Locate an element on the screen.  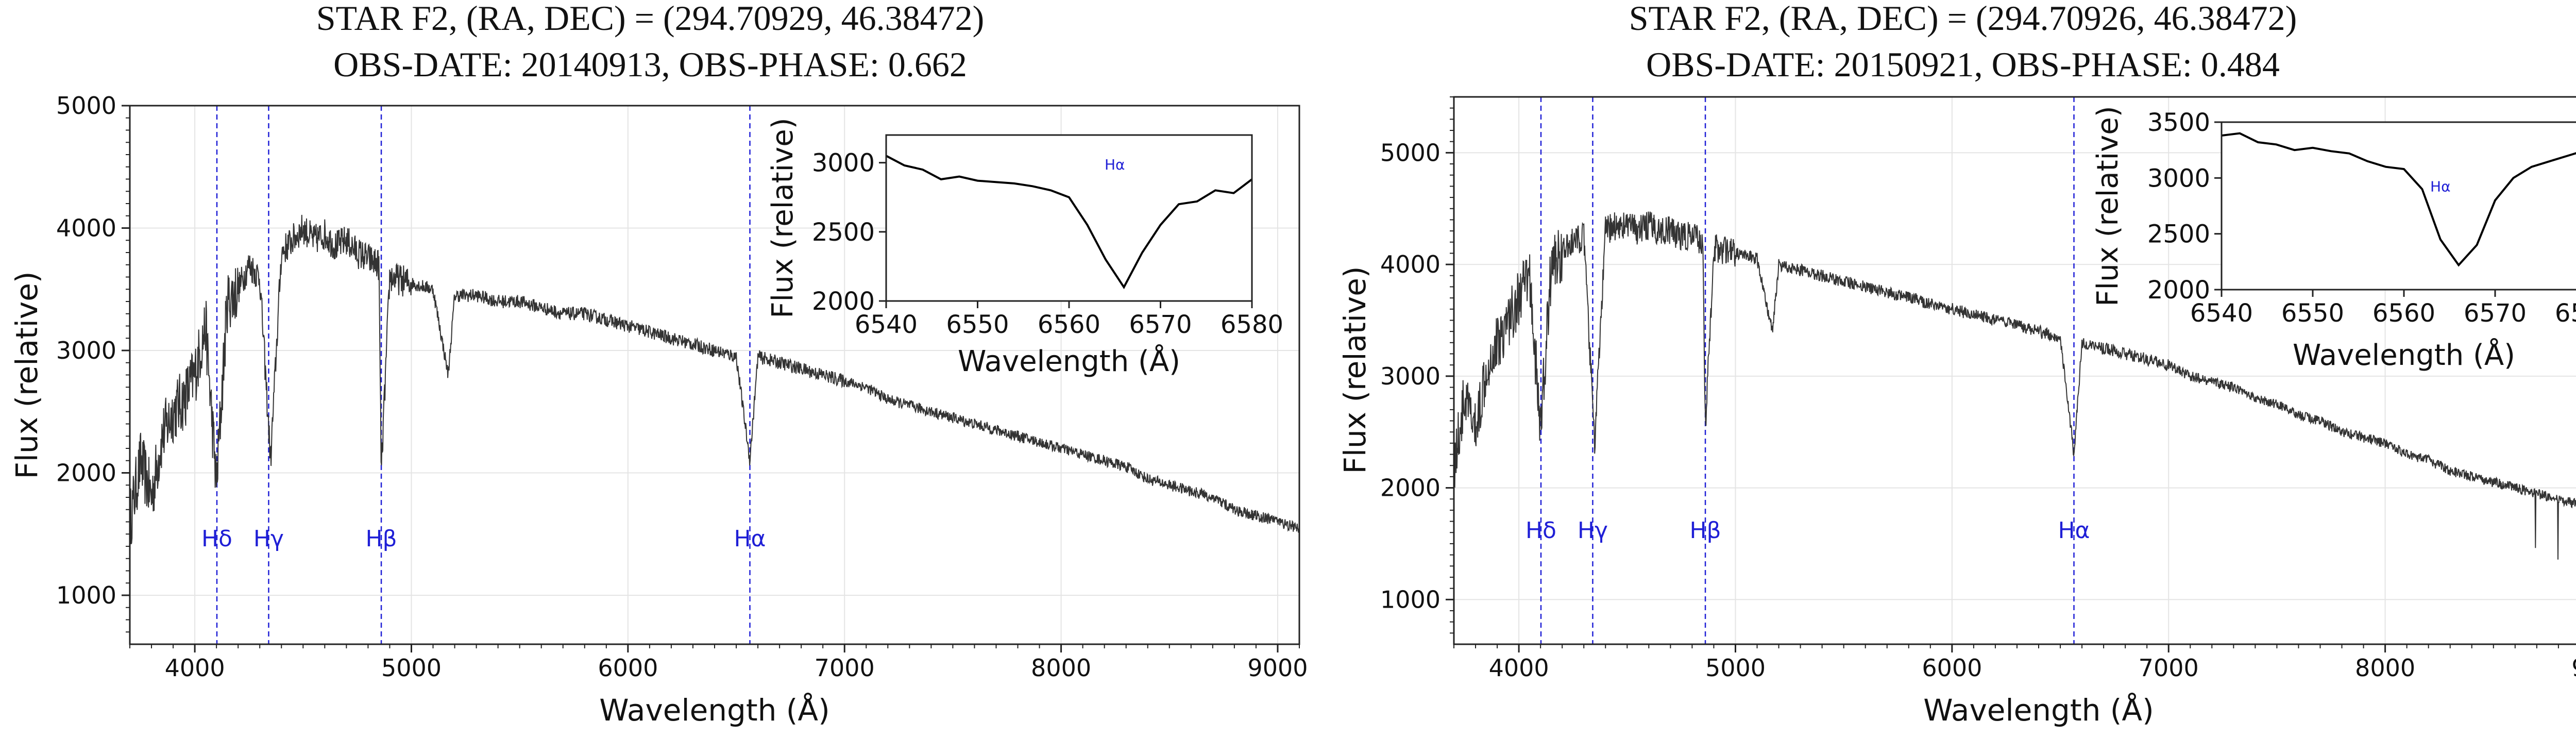
inset-x-ticks-2: 6540 6550 6560 6570 6580 is located at coordinates (2383, 309).